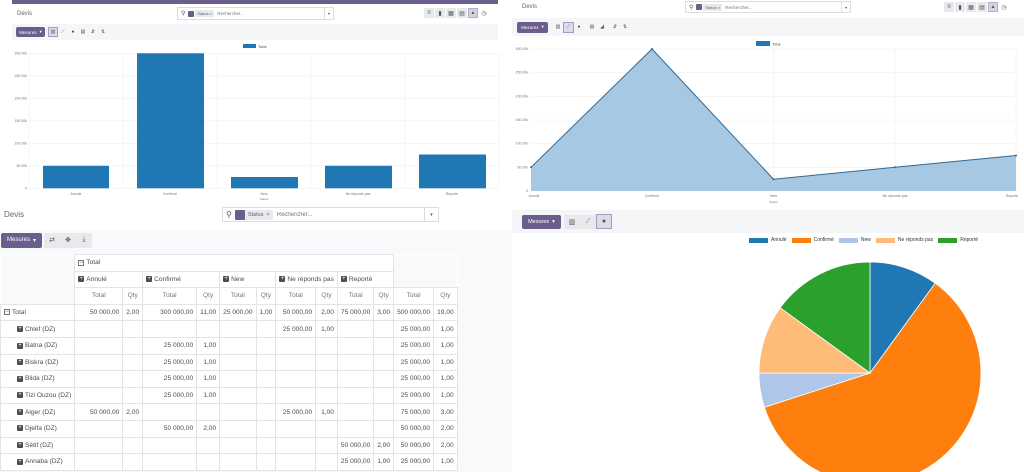 This screenshot has width=1024, height=472. I want to click on legend-label: Ne réponds pas, so click(915, 240).